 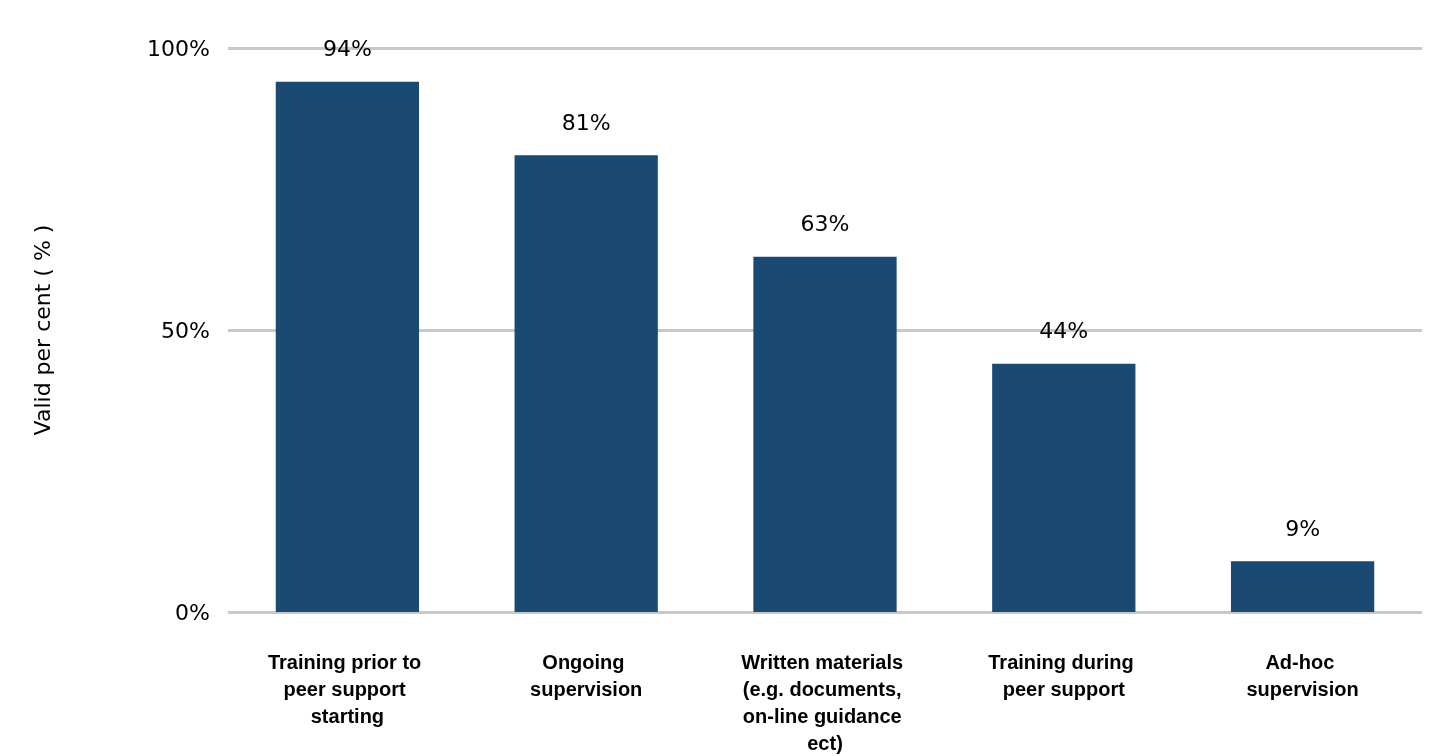 What do you see at coordinates (1064, 675) in the screenshot?
I see `x-tick-label: Training during peer support` at bounding box center [1064, 675].